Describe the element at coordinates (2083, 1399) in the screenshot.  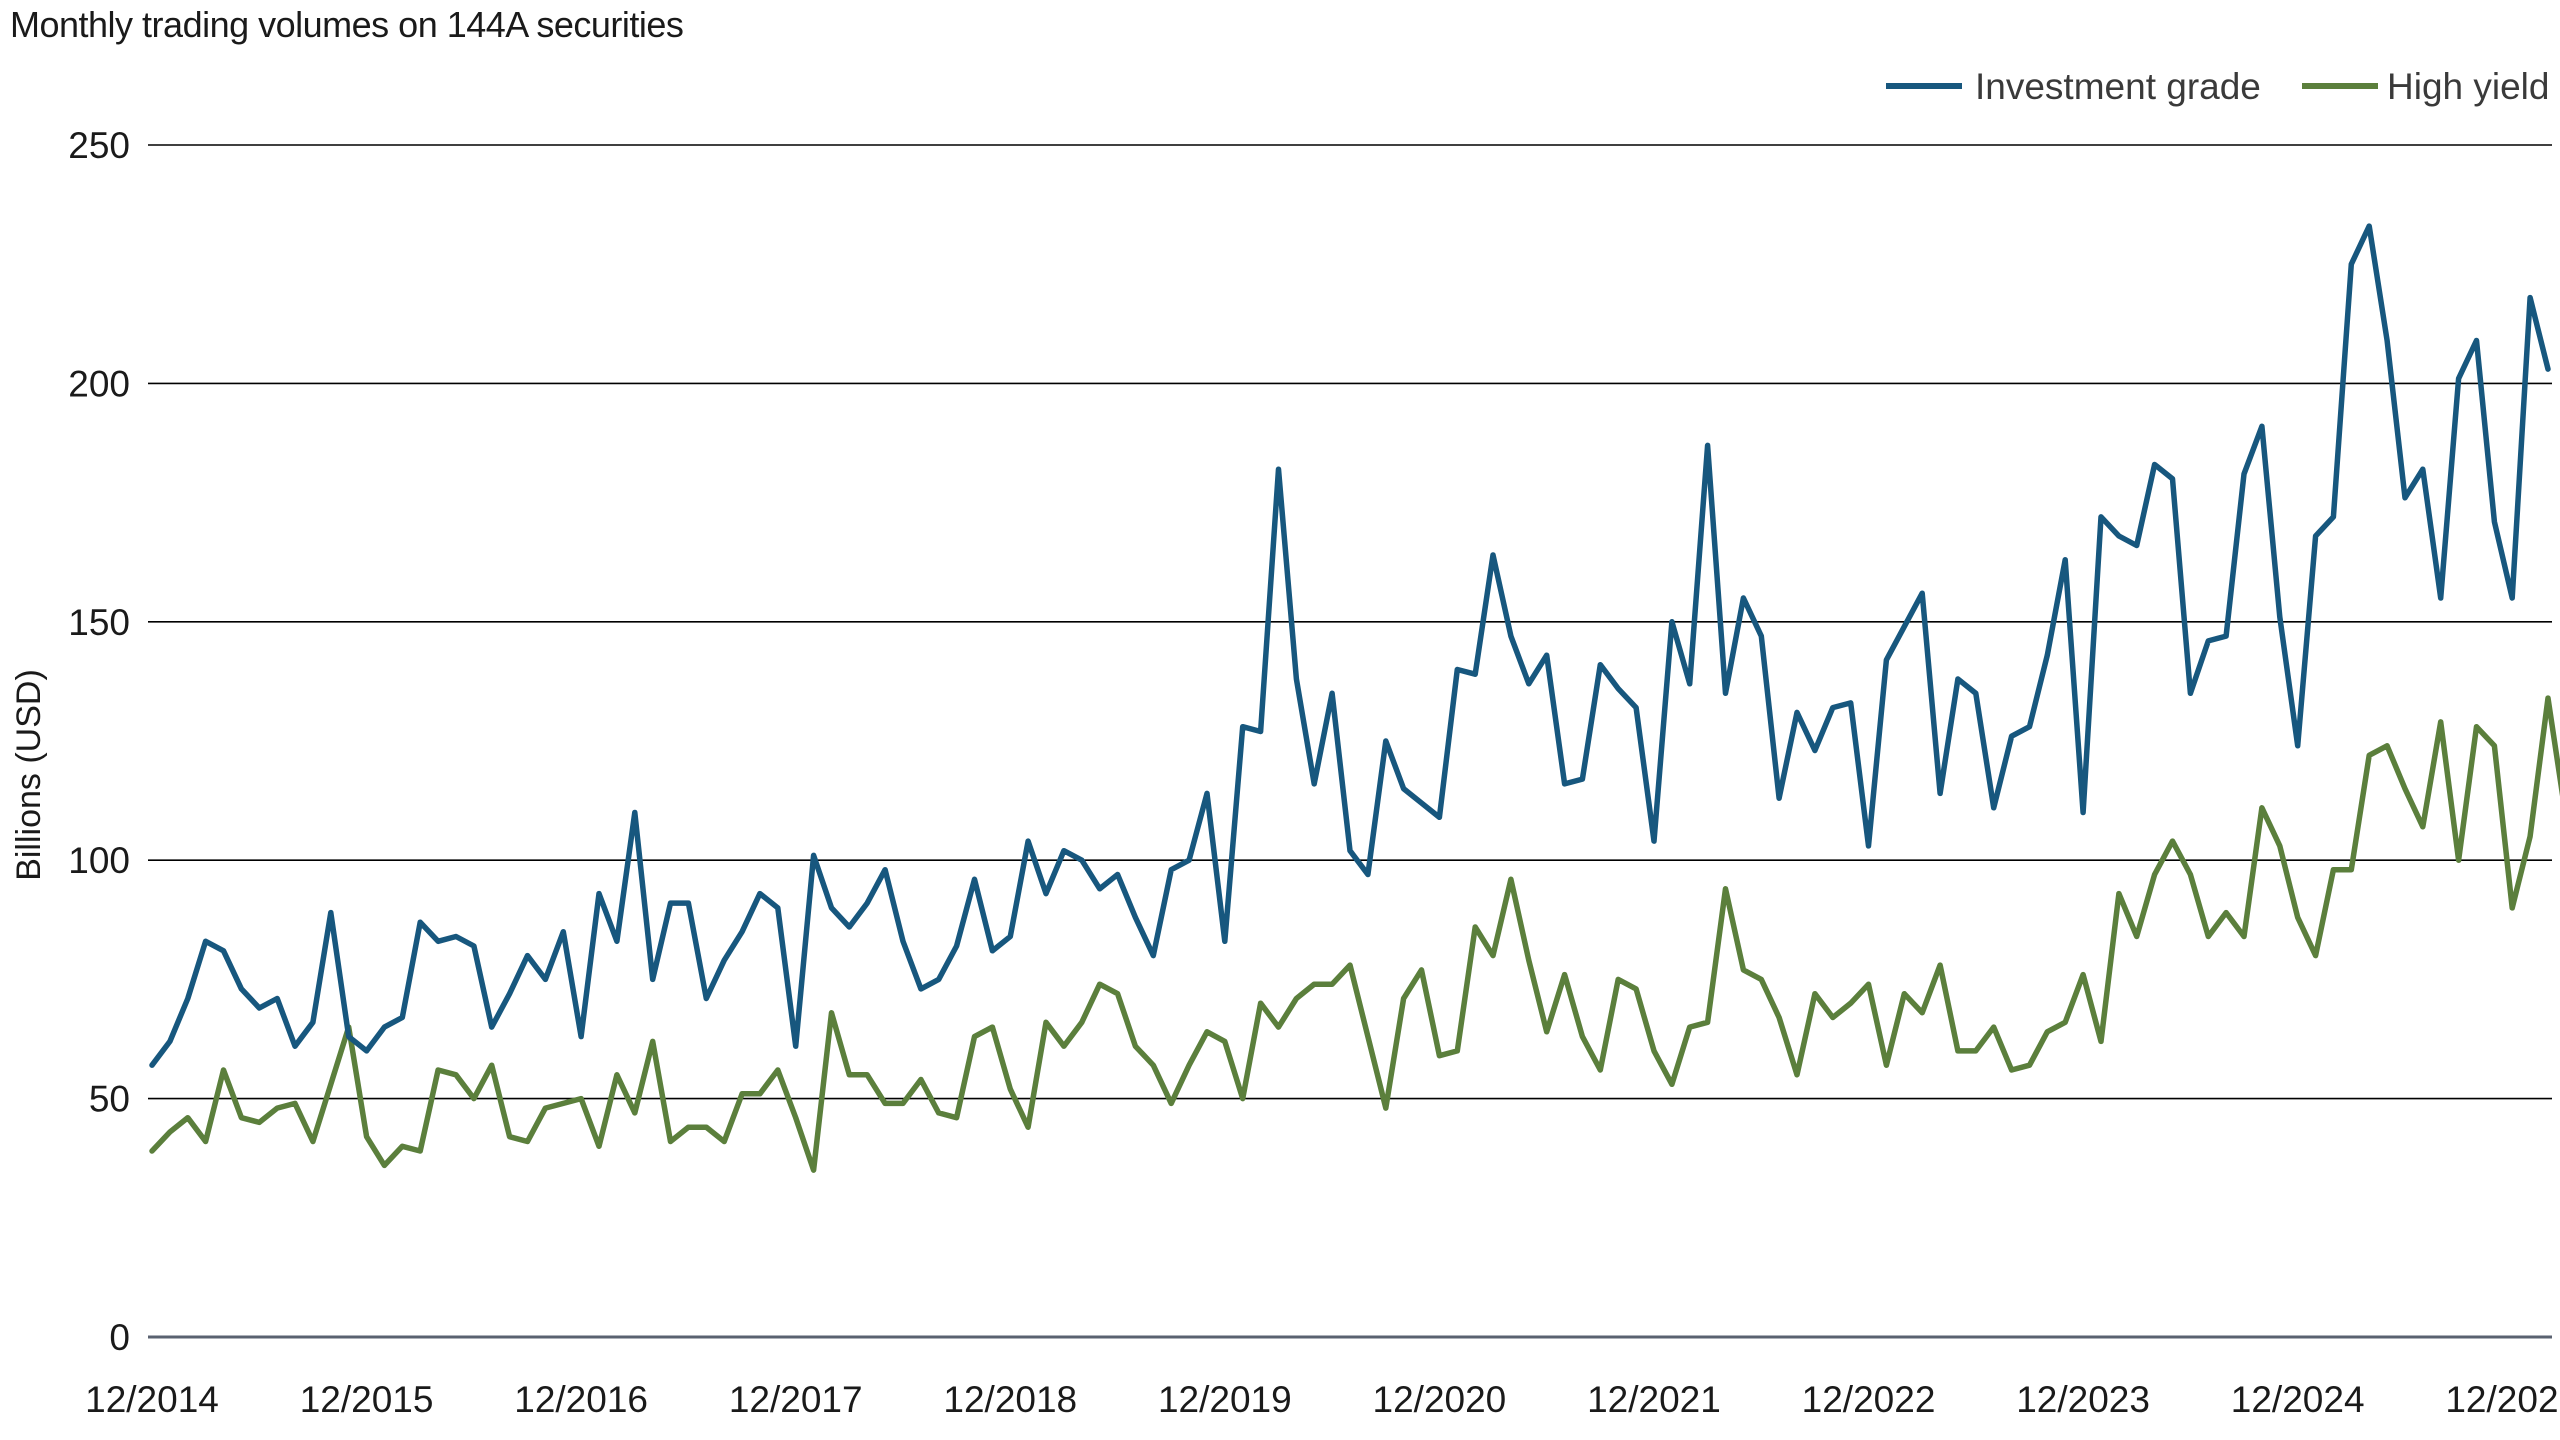
I see `x-tick-label: 12/2023` at that location.